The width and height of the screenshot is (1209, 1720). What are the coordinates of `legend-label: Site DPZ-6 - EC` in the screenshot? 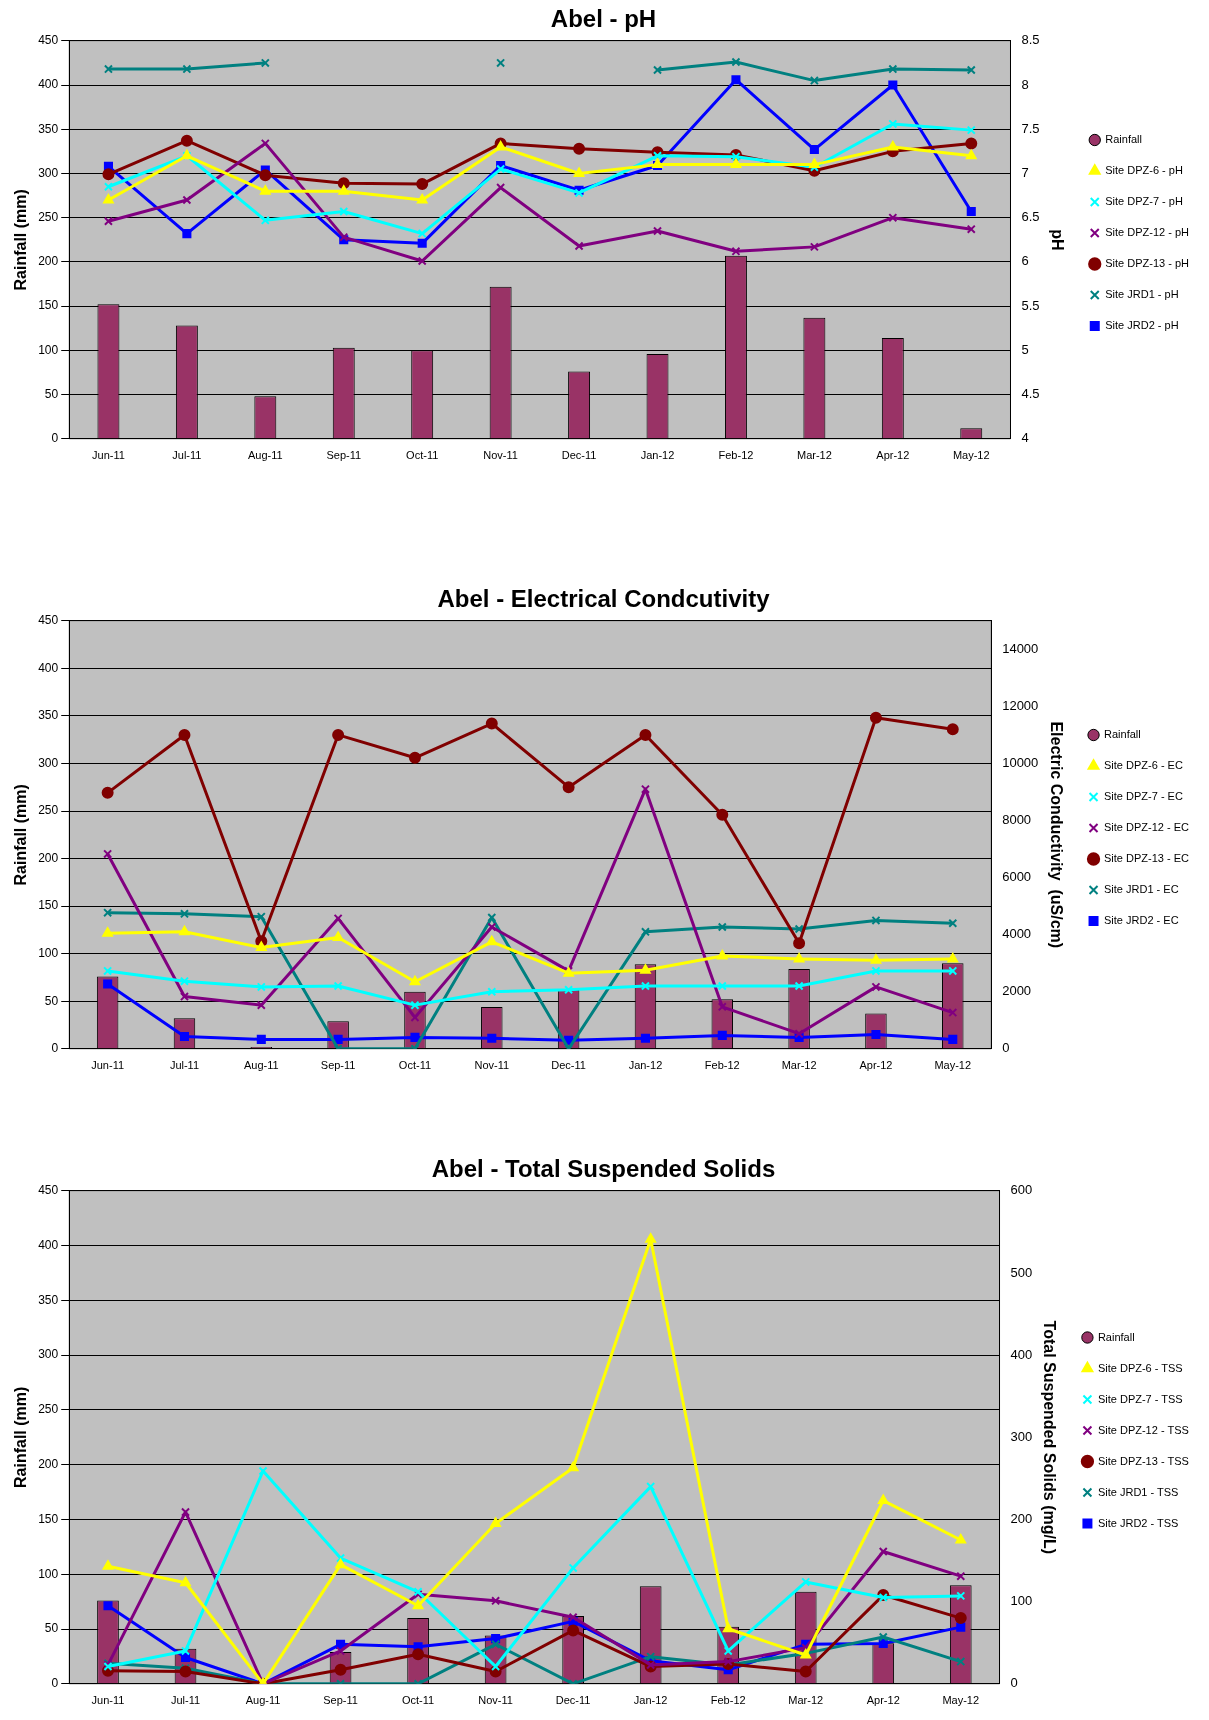 It's located at (1143, 765).